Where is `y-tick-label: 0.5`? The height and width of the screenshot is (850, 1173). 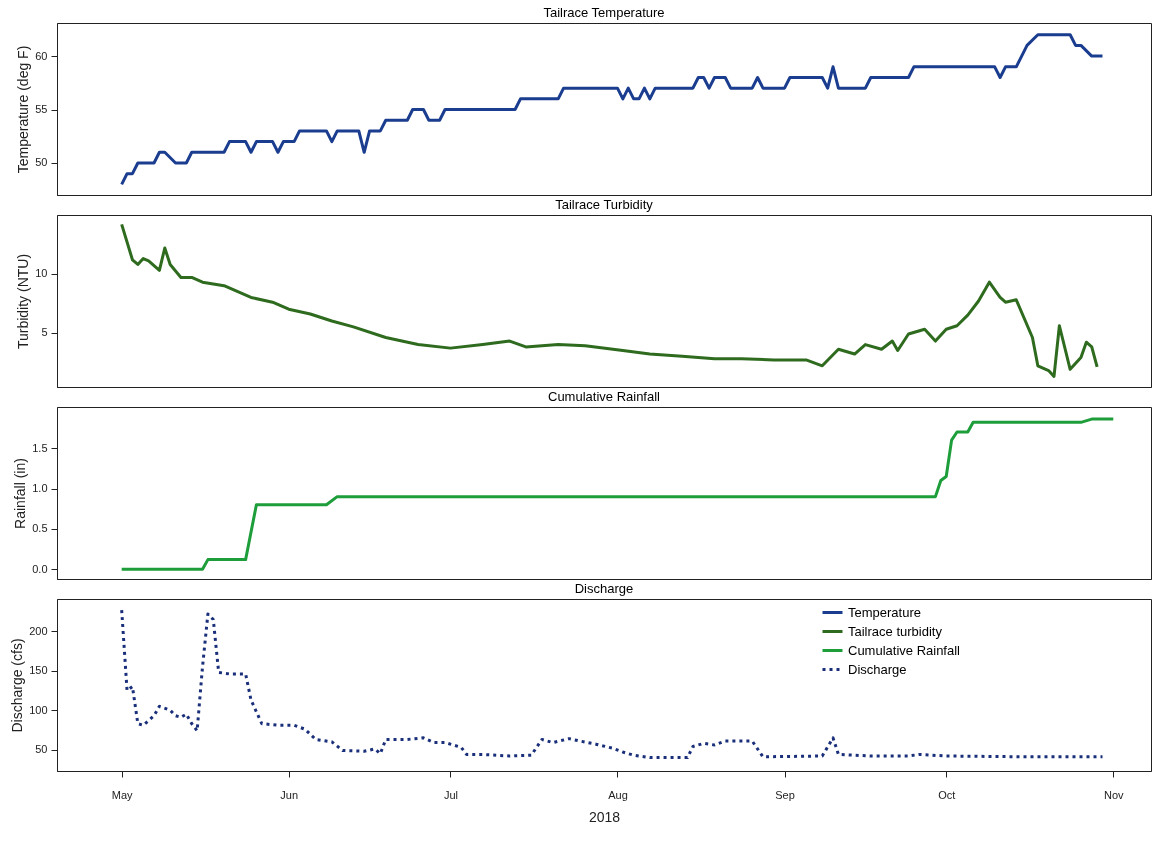 y-tick-label: 0.5 is located at coordinates (40, 528).